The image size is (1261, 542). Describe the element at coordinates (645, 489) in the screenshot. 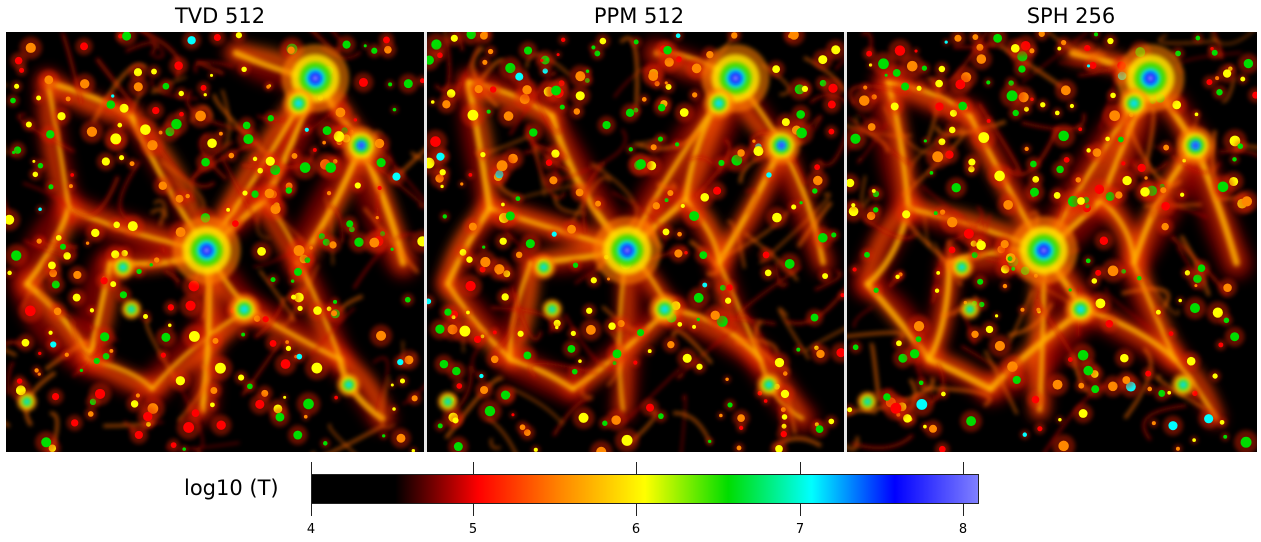

I see `colorbar` at that location.